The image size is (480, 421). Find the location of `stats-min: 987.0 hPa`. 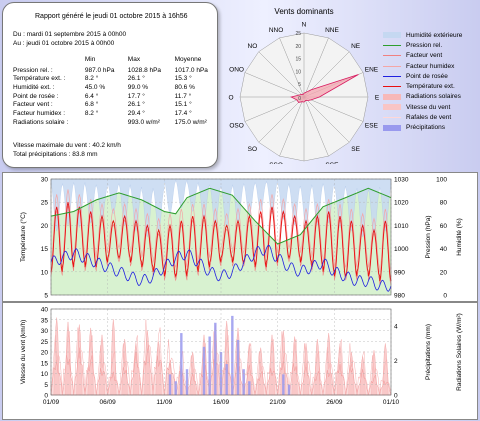

stats-min: 987.0 hPa is located at coordinates (99, 70).